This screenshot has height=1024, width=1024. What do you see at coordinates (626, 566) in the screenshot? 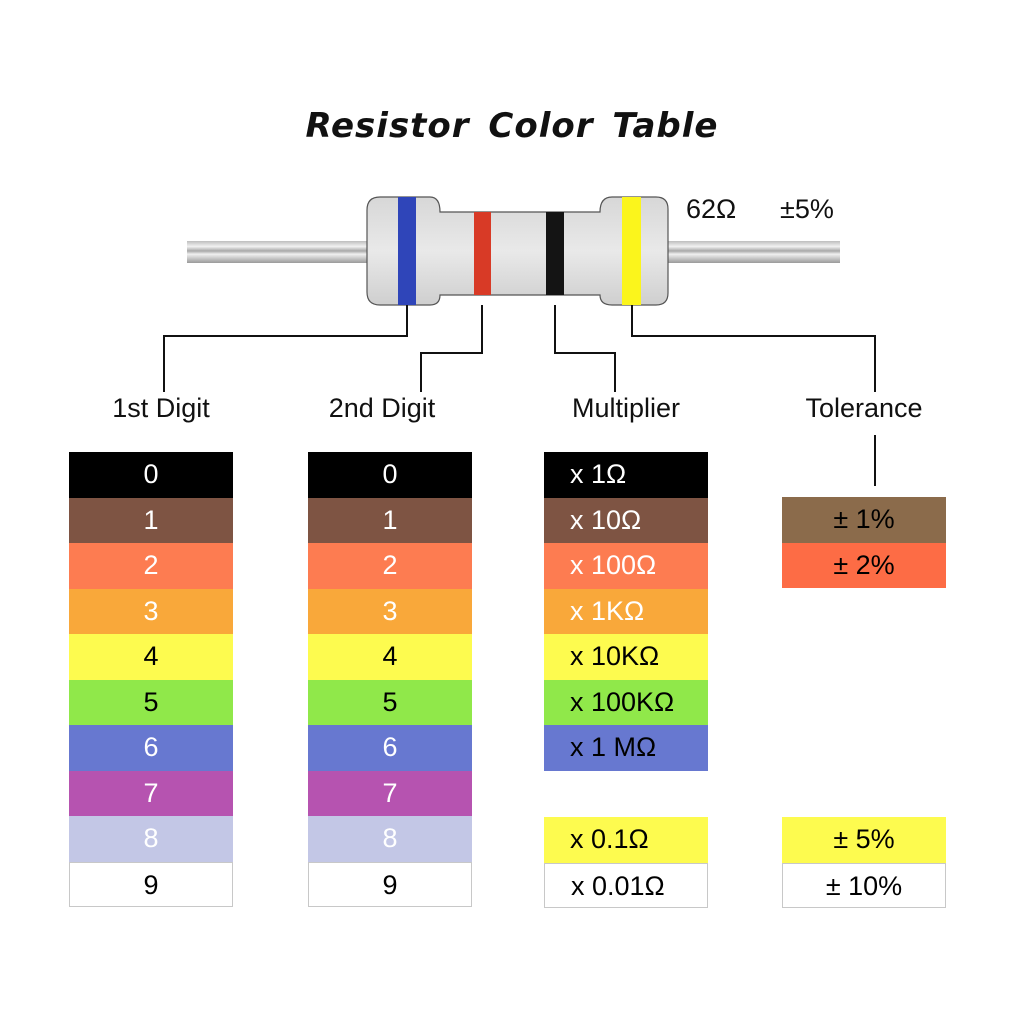
I see `multiplier-row: x 100Ω` at bounding box center [626, 566].